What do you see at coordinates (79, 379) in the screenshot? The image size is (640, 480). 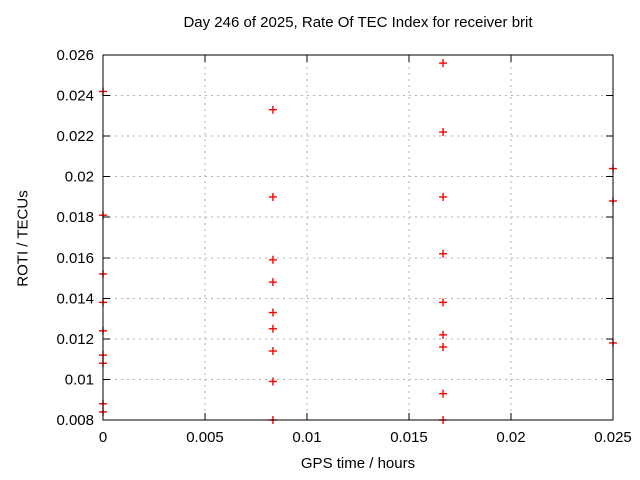 I see `y-tick-label: 0.01` at bounding box center [79, 379].